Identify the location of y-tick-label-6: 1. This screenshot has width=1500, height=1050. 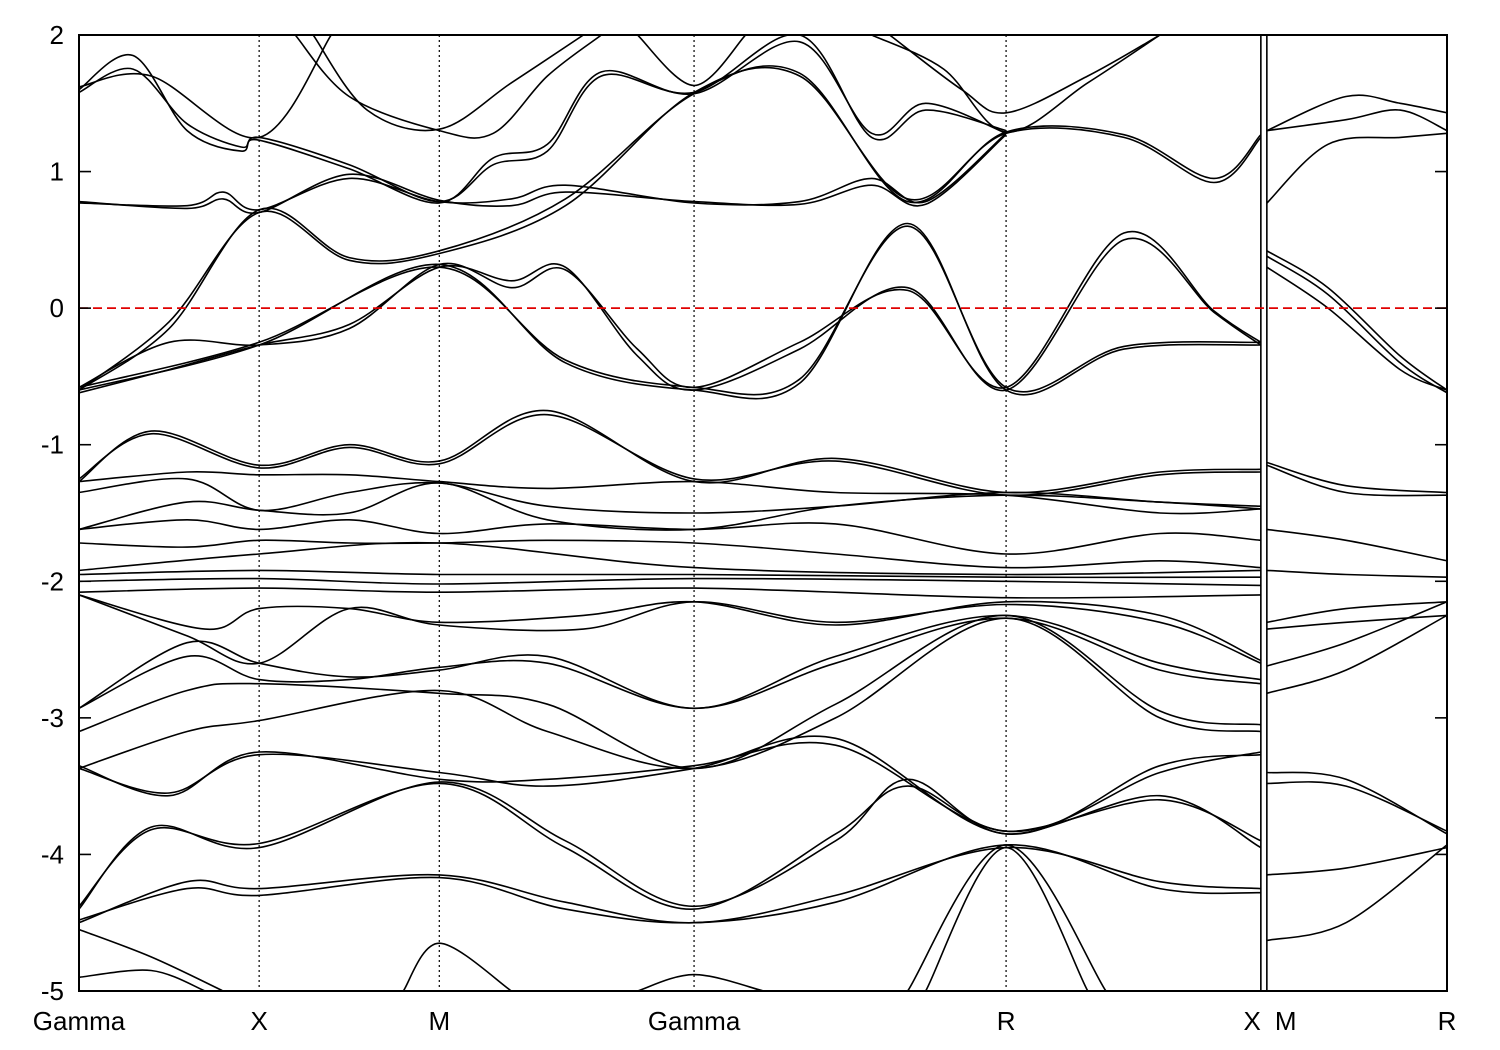
(57, 172).